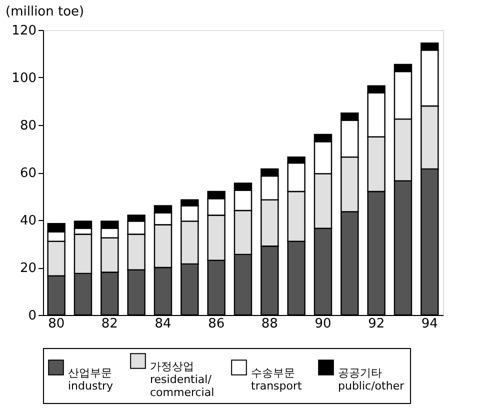  Describe the element at coordinates (109, 324) in the screenshot. I see `x-tick-label: 82` at that location.